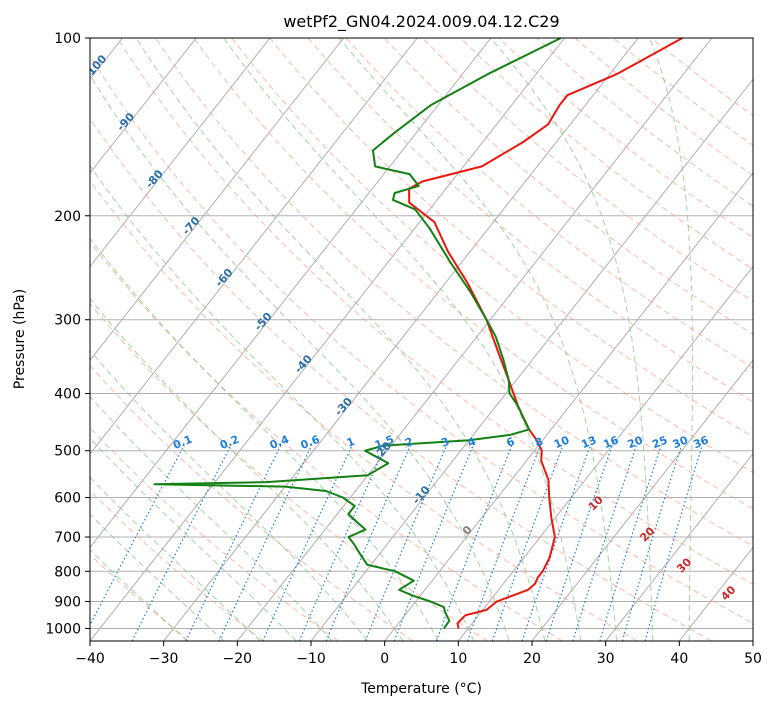  What do you see at coordinates (635, 442) in the screenshot?
I see `mixing-ratio-label: 20` at bounding box center [635, 442].